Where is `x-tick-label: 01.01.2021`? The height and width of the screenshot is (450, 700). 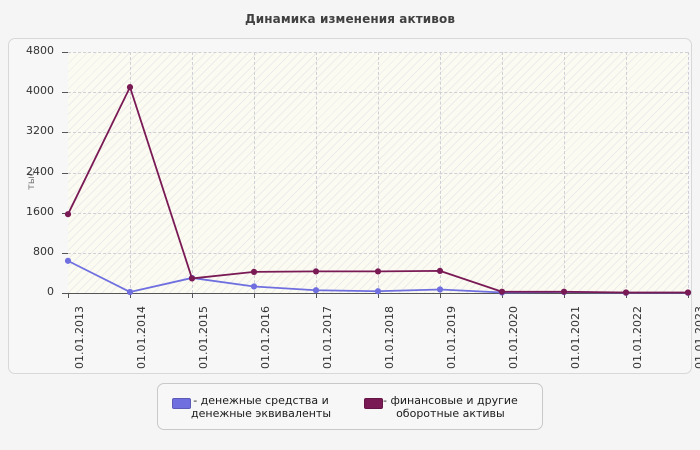
x-tick-label: 01.01.2021 is located at coordinates (575, 337).